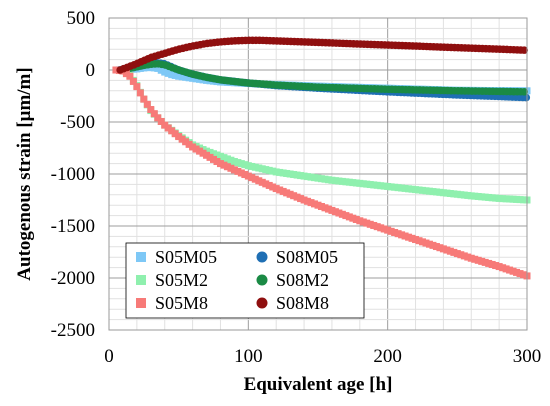  I want to click on x-axis-title: Equivalent age [h], so click(318, 384).